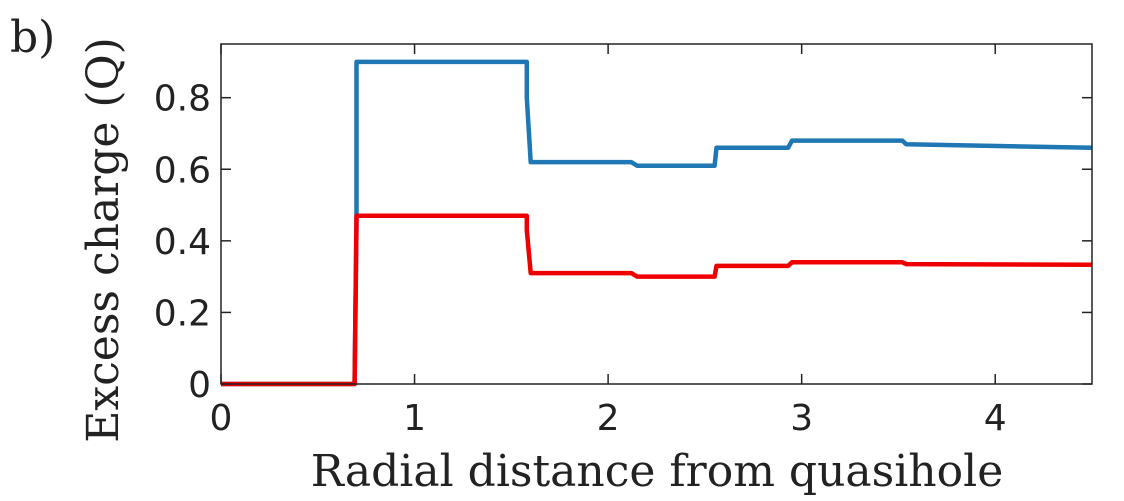 This screenshot has height=501, width=1124. What do you see at coordinates (995, 418) in the screenshot?
I see `x-tick-label: 4` at bounding box center [995, 418].